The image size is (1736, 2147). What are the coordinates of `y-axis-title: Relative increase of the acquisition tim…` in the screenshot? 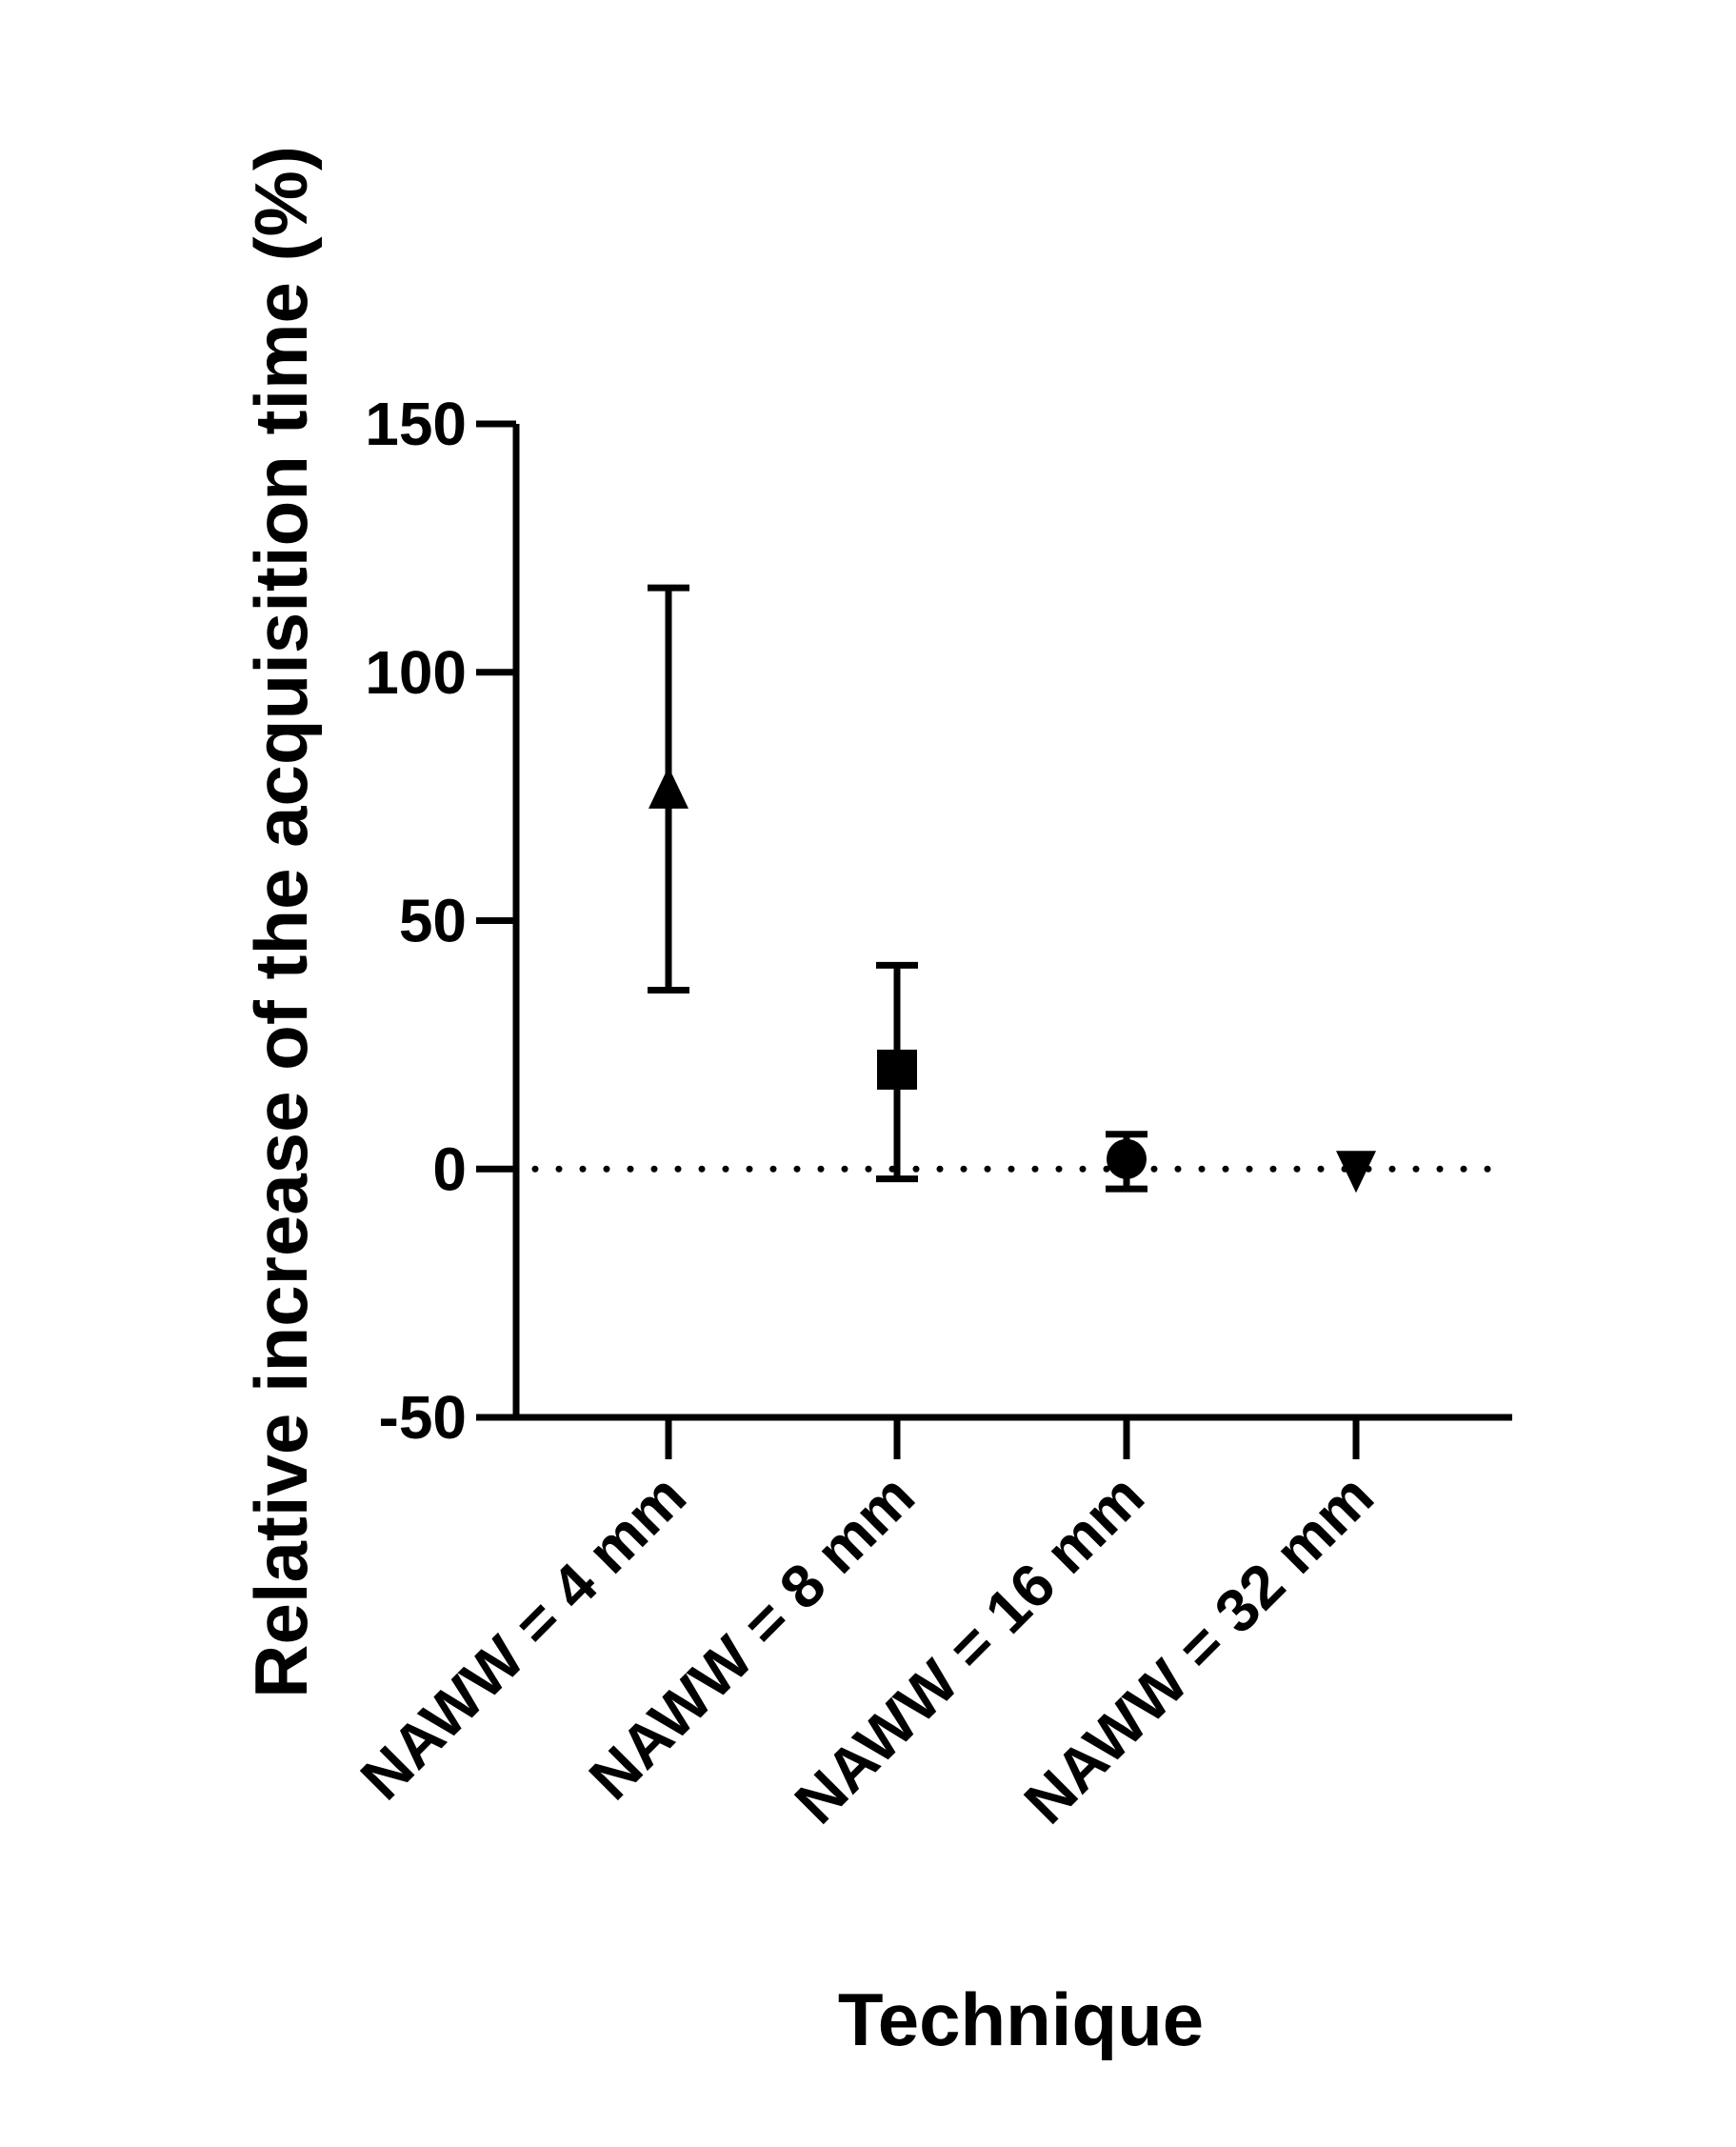 It's located at (281, 922).